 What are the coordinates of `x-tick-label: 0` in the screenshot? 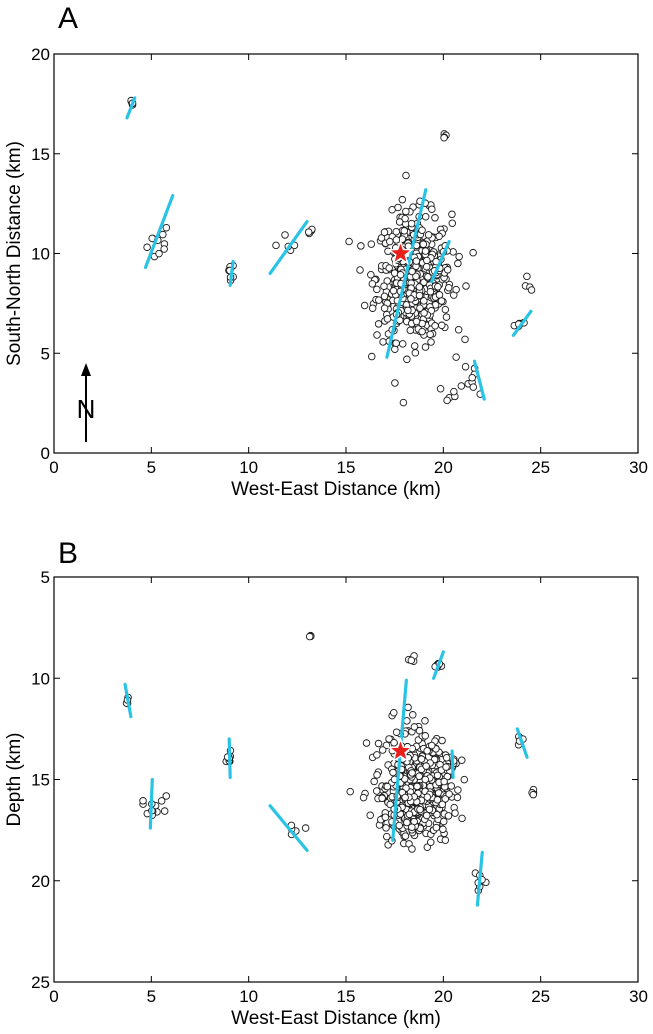 It's located at (53, 996).